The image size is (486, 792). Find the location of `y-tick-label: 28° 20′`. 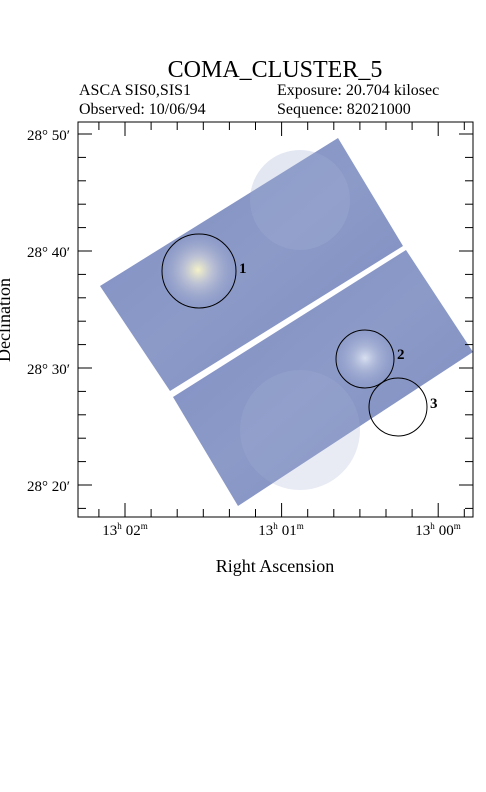

y-tick-label: 28° 20′ is located at coordinates (48, 487).